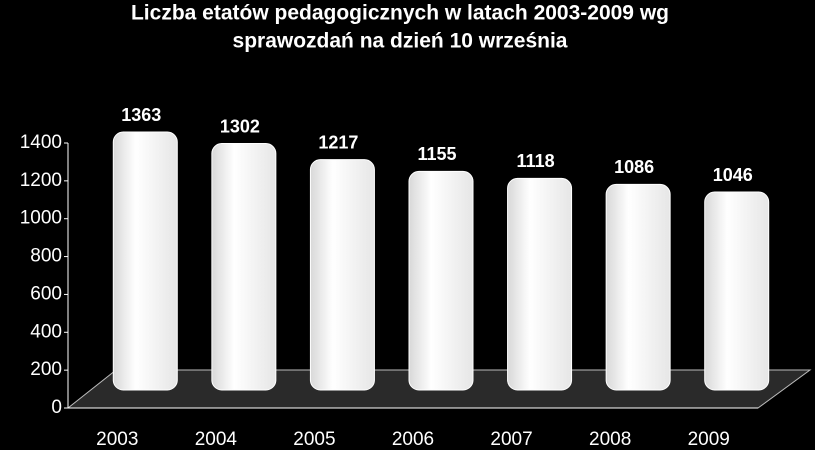 The height and width of the screenshot is (450, 815). Describe the element at coordinates (610, 439) in the screenshot. I see `x-tick-label: 2008` at that location.